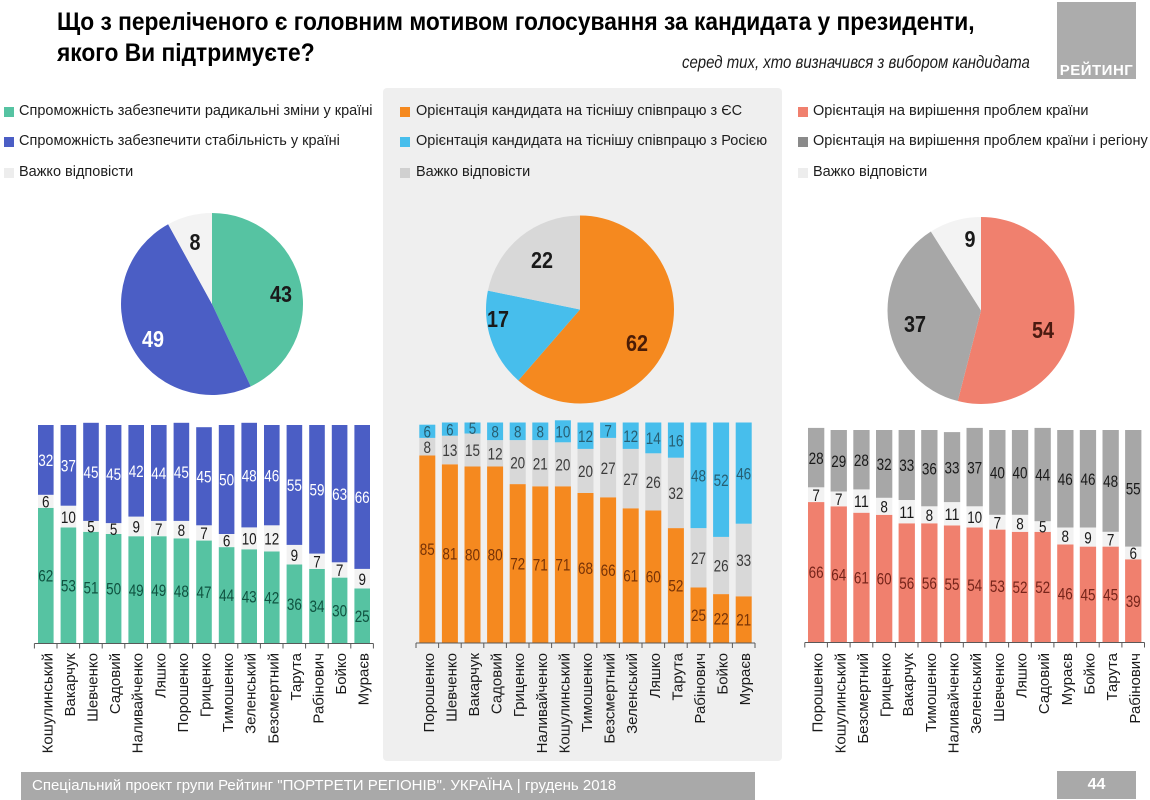  I want to click on svg-text: Тарута, so click(296, 676).